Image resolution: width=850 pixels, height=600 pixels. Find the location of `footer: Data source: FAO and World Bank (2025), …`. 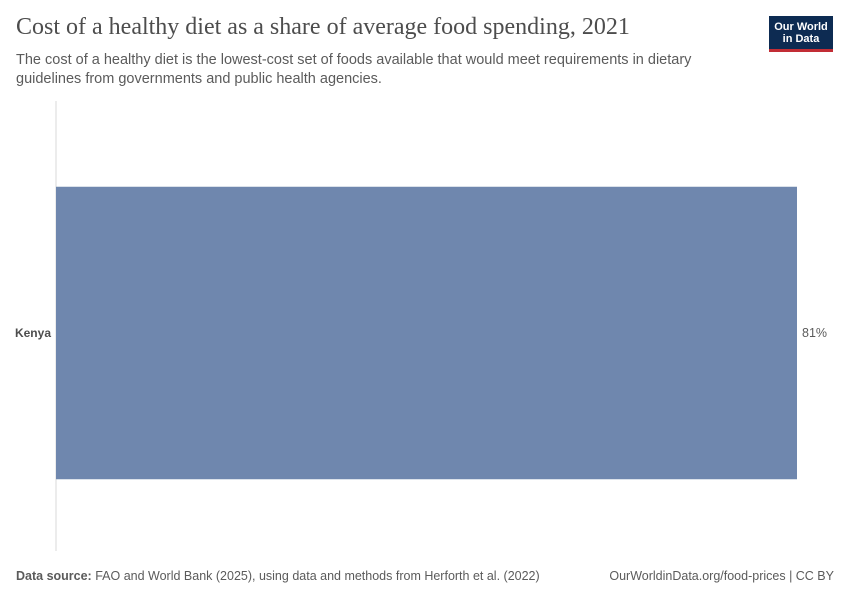

footer: Data source: FAO and World Bank (2025), … is located at coordinates (425, 576).